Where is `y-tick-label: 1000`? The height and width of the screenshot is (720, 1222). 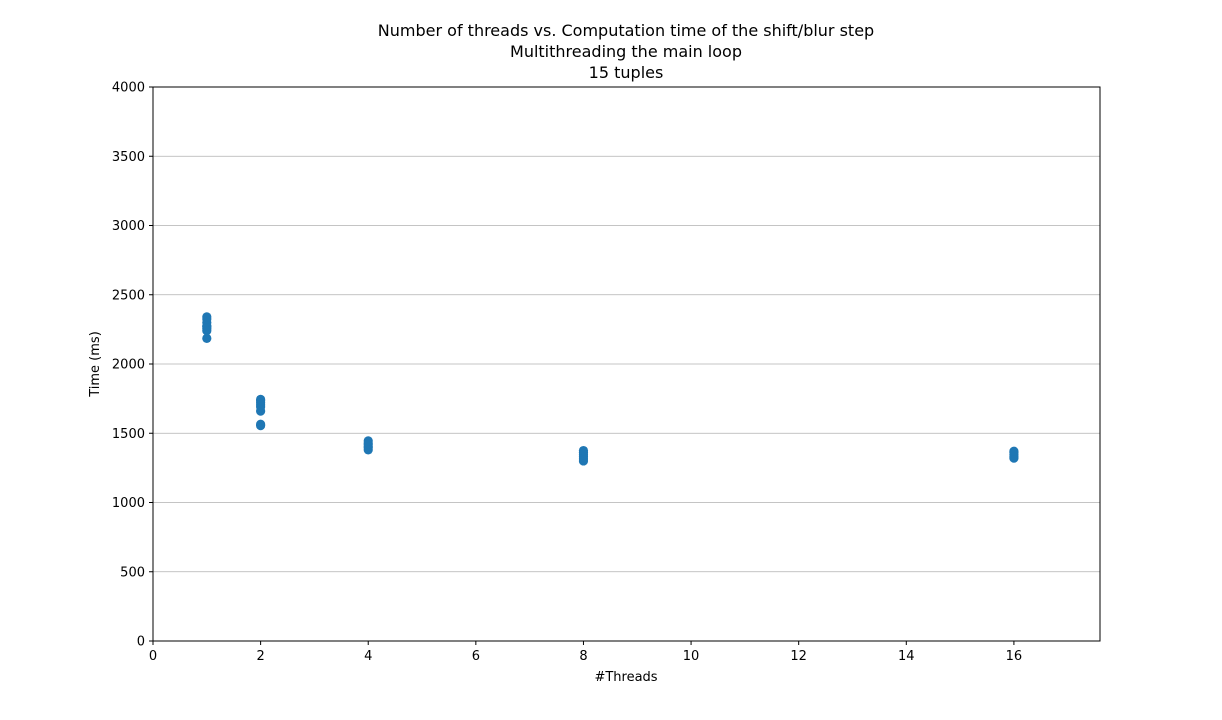 y-tick-label: 1000 is located at coordinates (128, 503).